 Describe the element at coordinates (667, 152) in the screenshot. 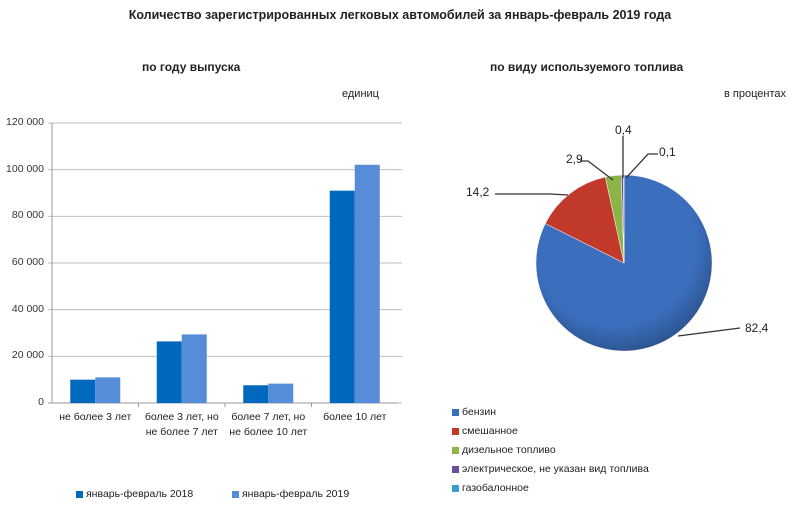

I see `pie-value-label: 0,1` at that location.